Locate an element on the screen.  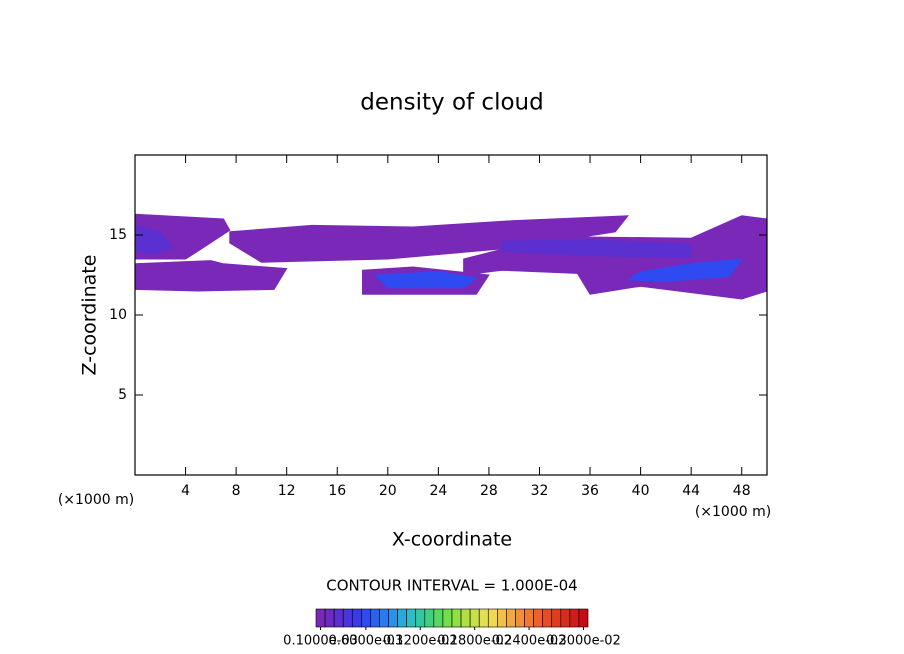
x-tick-label: 36 is located at coordinates (590, 491).